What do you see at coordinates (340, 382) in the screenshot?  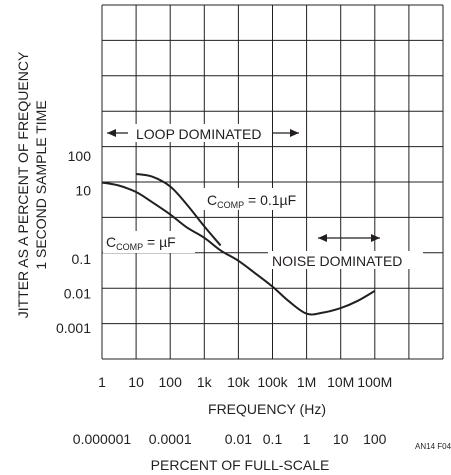 I see `x-tick-label: 10M` at bounding box center [340, 382].